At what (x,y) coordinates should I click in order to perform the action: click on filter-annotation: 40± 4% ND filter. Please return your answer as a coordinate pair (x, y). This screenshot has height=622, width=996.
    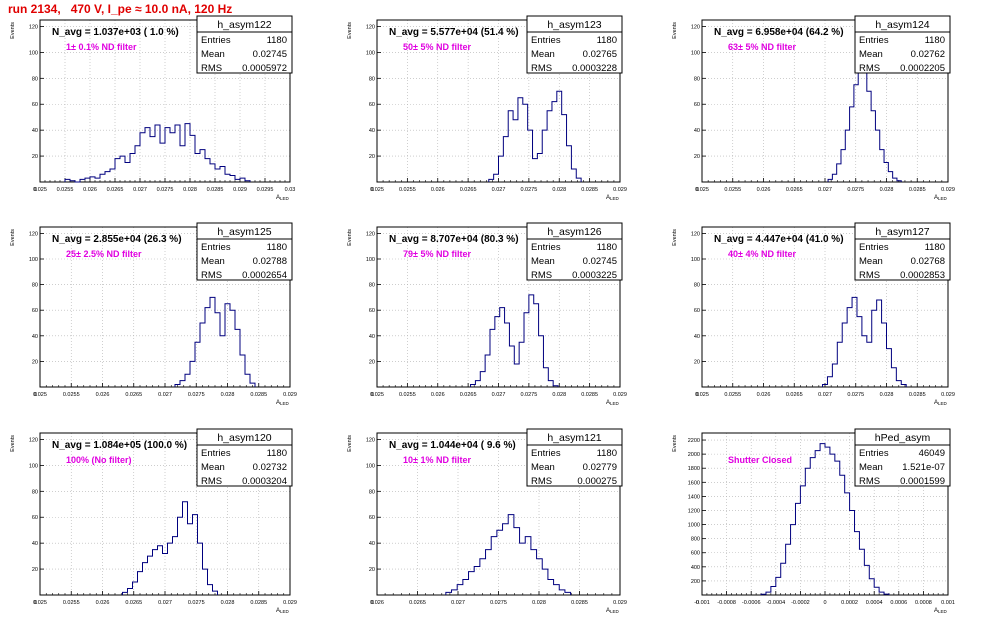
    Looking at the image, I should click on (762, 254).